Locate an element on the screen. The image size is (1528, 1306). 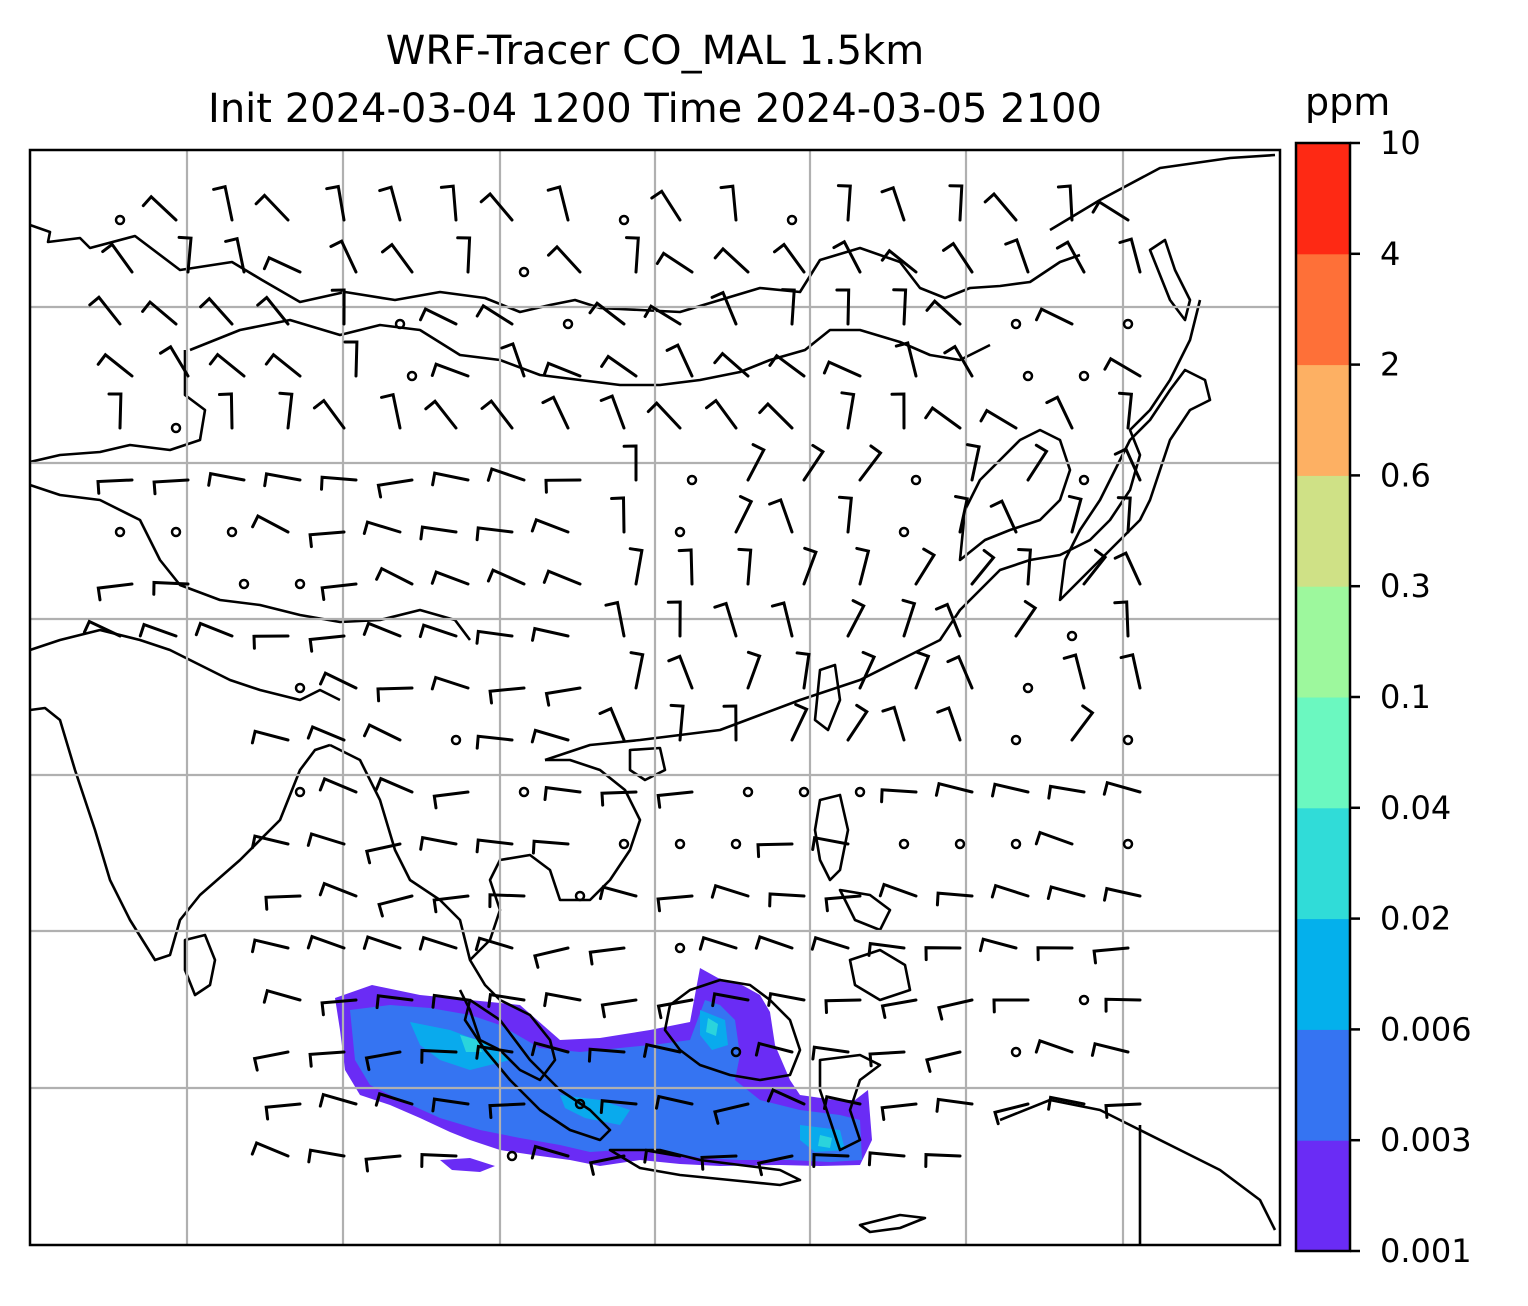
map-title: WRF-Tracer CO_MAL 1.5km is located at coordinates (655, 51).